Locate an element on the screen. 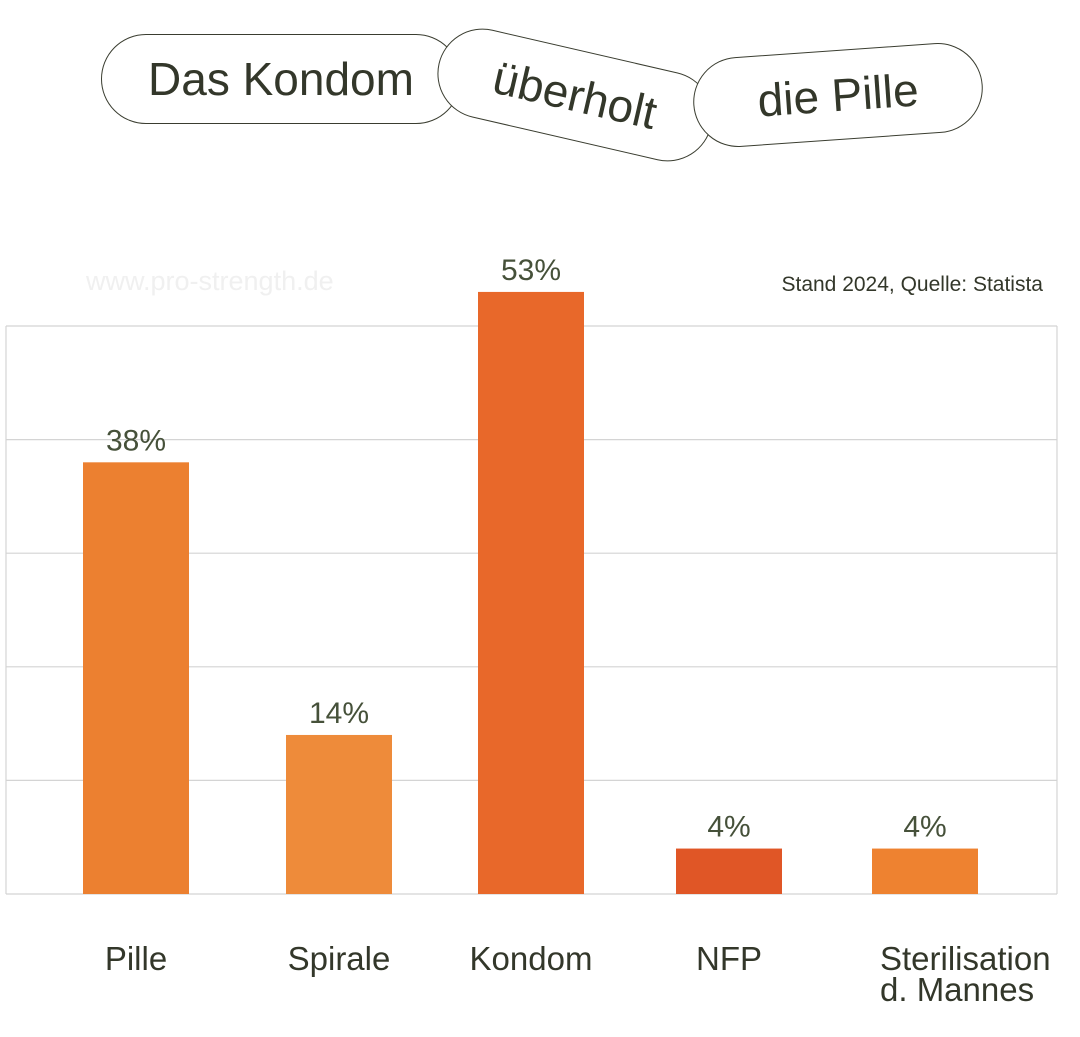  bar-pille is located at coordinates (136, 678).